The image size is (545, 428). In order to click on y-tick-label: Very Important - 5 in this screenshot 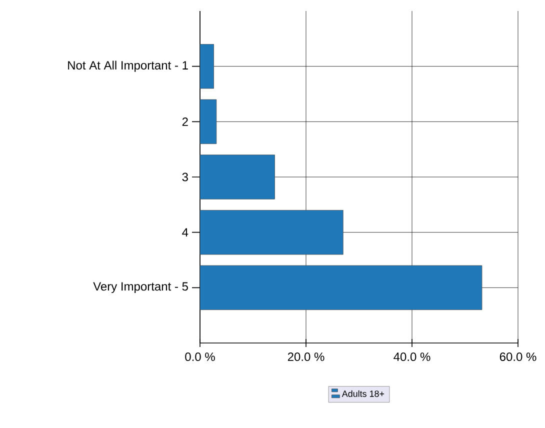, I will do `click(140, 288)`.